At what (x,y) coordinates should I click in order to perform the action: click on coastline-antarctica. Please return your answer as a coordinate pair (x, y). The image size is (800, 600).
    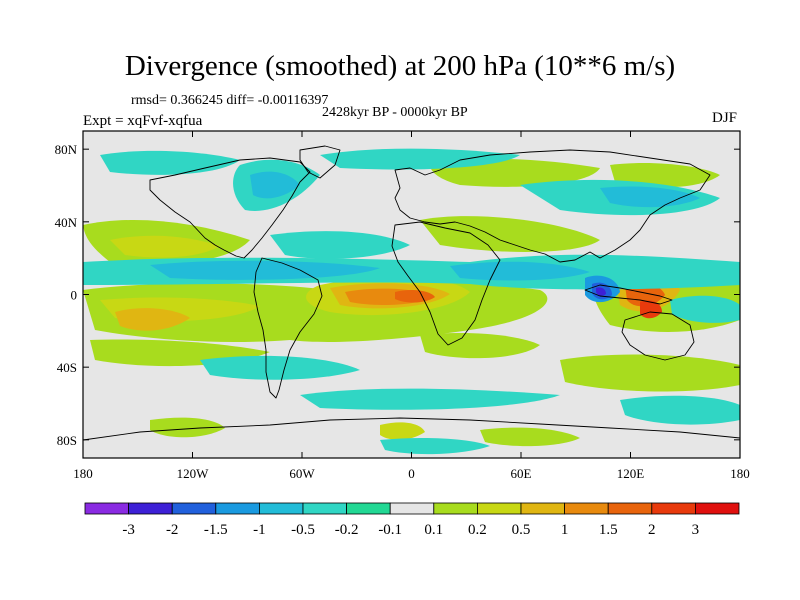
    Looking at the image, I should click on (411, 429).